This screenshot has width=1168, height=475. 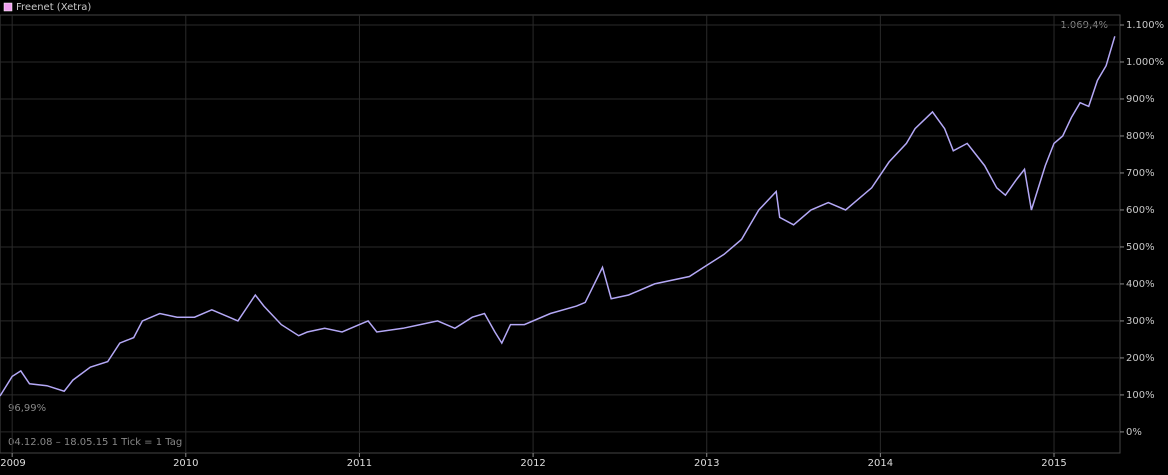 I want to click on x-tick-label: 2009, so click(x=12, y=463).